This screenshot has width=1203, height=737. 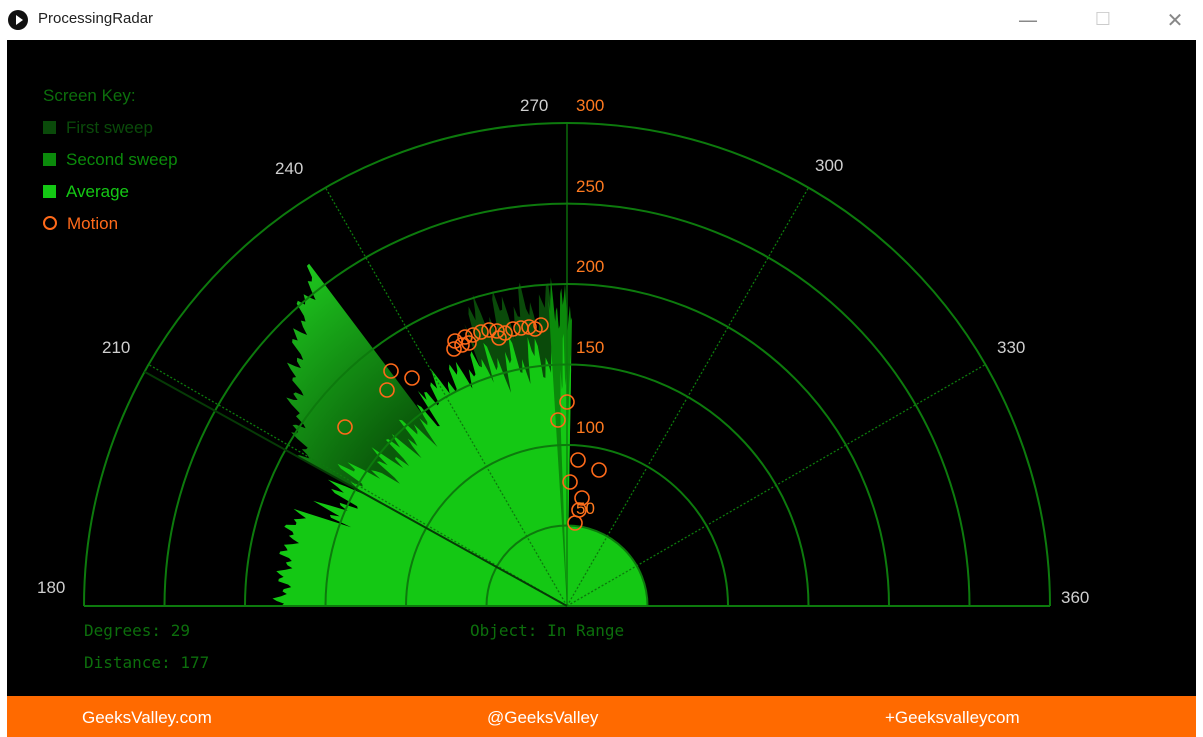 What do you see at coordinates (607, 566) in the screenshot?
I see `average-near-disc` at bounding box center [607, 566].